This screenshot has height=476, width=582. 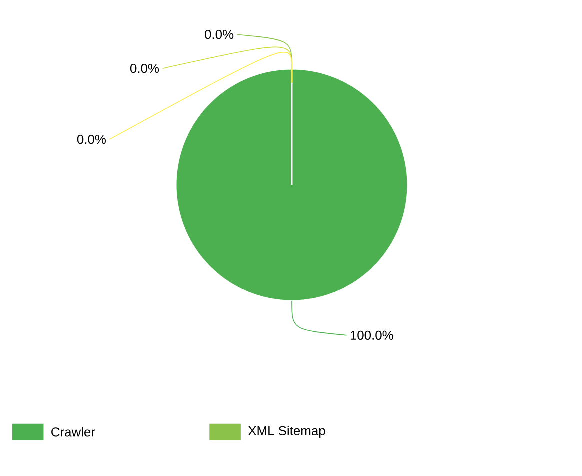 What do you see at coordinates (372, 335) in the screenshot?
I see `data-label: 100.0%` at bounding box center [372, 335].